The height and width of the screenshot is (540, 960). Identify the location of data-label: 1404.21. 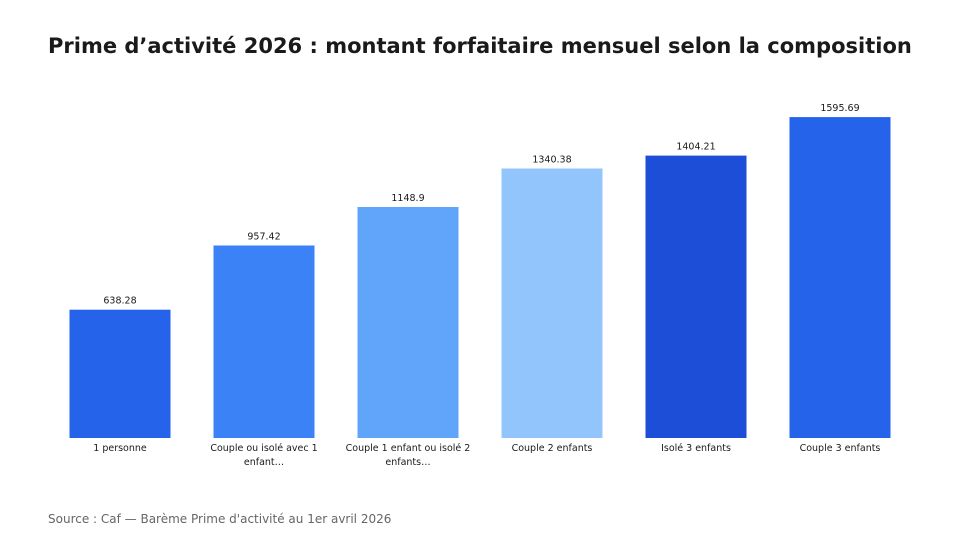
(695, 147).